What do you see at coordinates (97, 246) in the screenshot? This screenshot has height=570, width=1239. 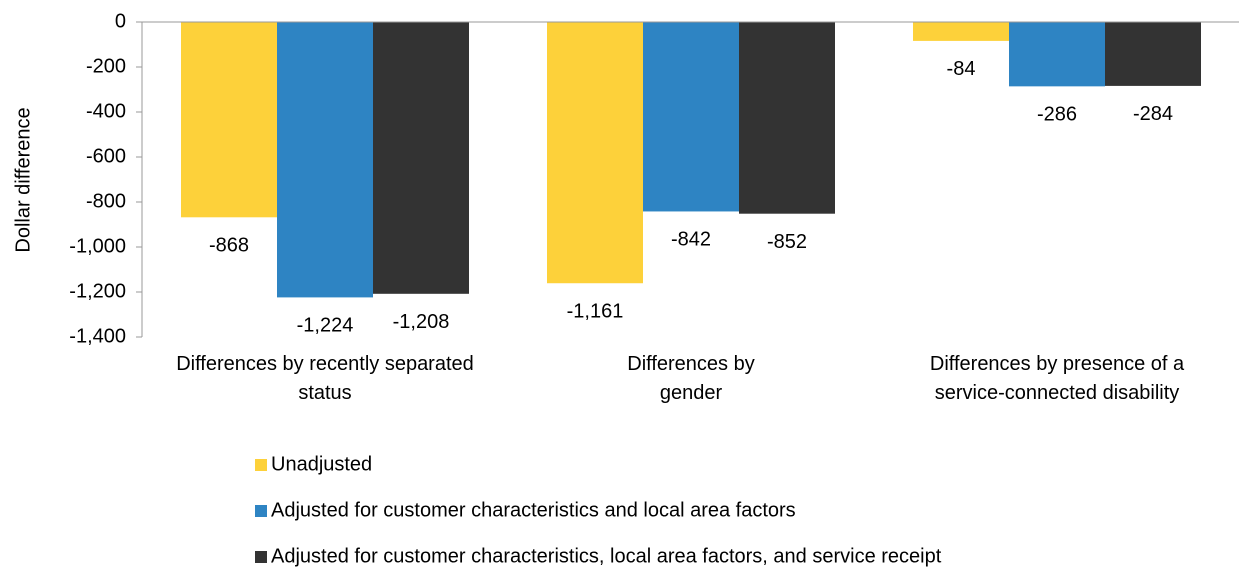 I see `y-tick-label: -1,000` at bounding box center [97, 246].